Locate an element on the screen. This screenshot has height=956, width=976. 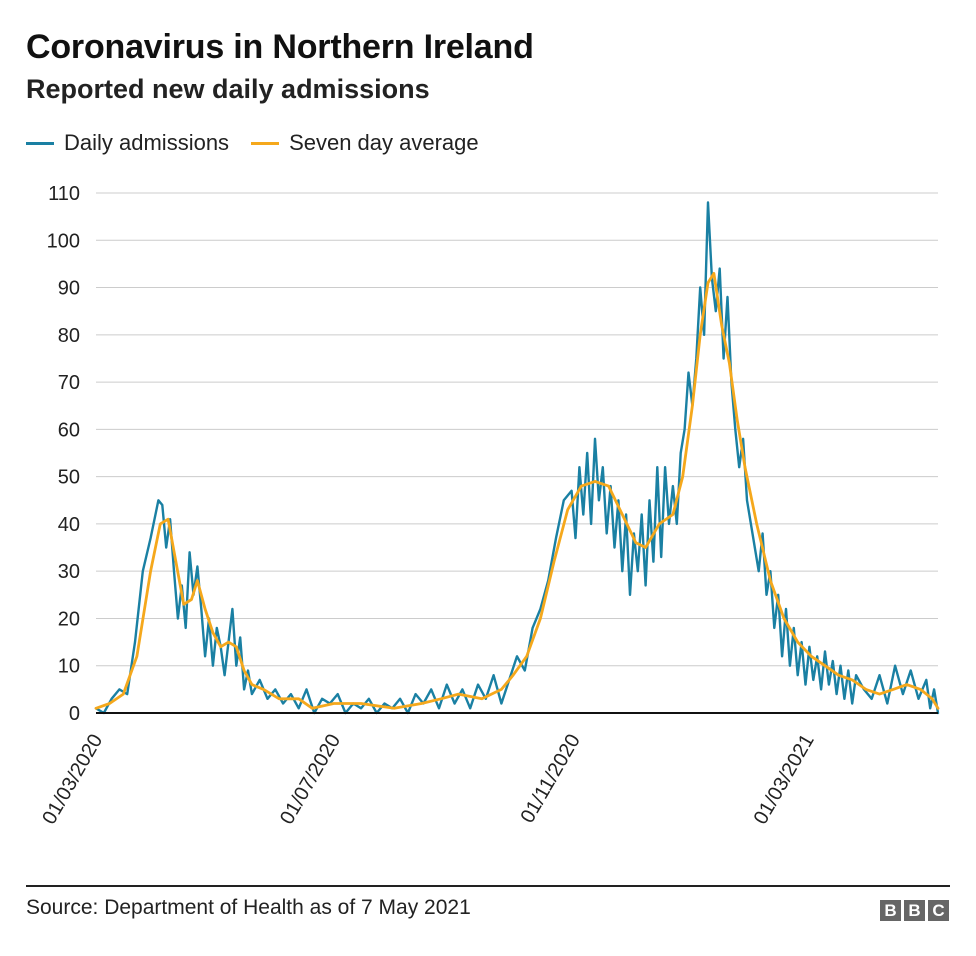
footer-divider is located at coordinates (488, 886).